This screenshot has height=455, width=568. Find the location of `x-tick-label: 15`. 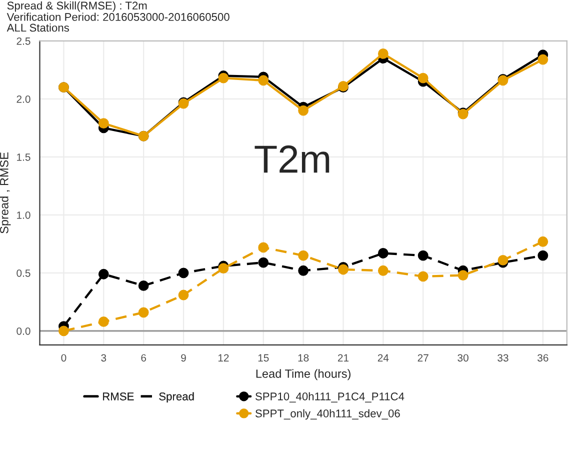

x-tick-label: 15 is located at coordinates (263, 358).